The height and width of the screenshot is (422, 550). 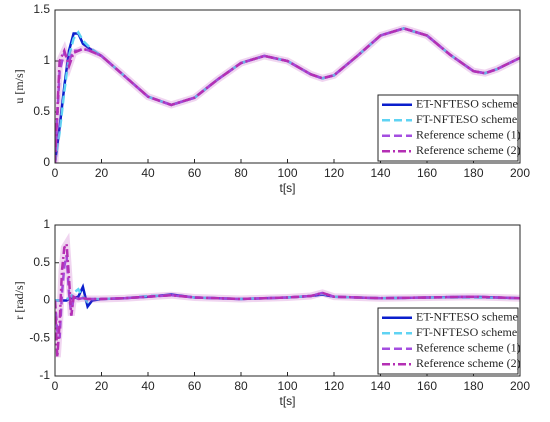 What do you see at coordinates (41, 9) in the screenshot?
I see `y-tick-label: 1.5` at bounding box center [41, 9].